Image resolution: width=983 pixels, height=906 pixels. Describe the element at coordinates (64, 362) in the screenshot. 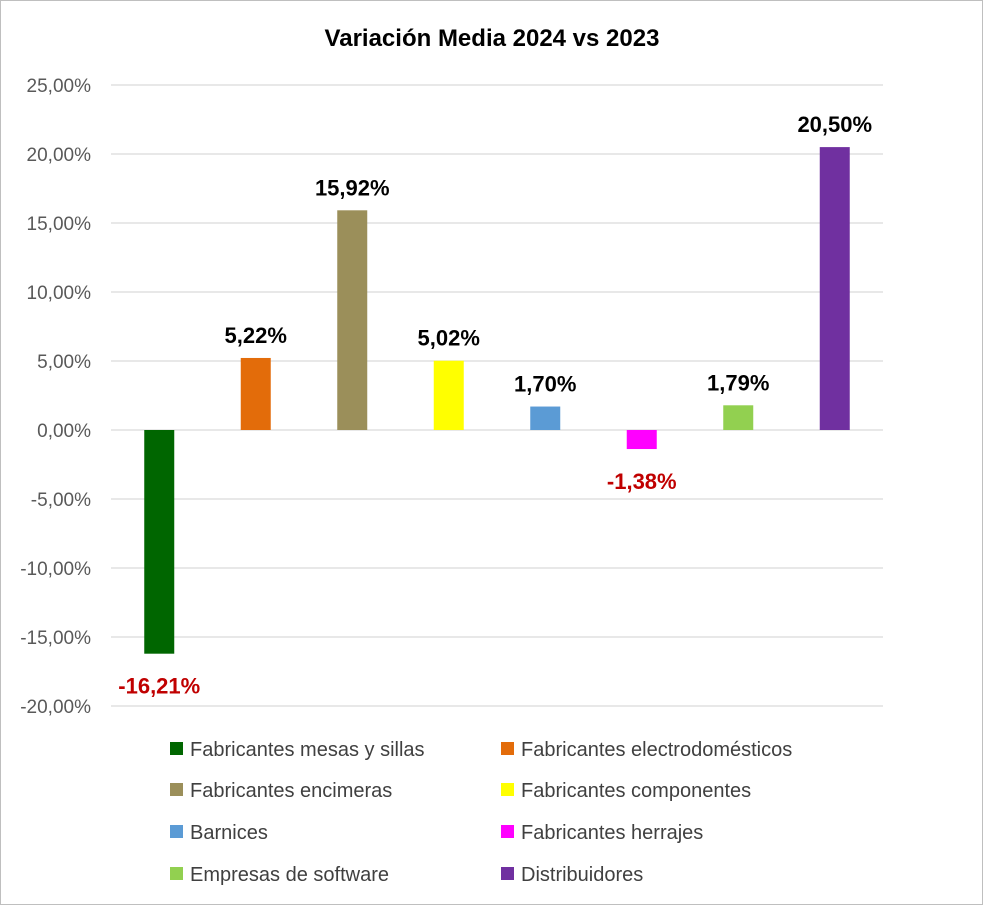

I see `y-tick-label: 5,00%` at that location.